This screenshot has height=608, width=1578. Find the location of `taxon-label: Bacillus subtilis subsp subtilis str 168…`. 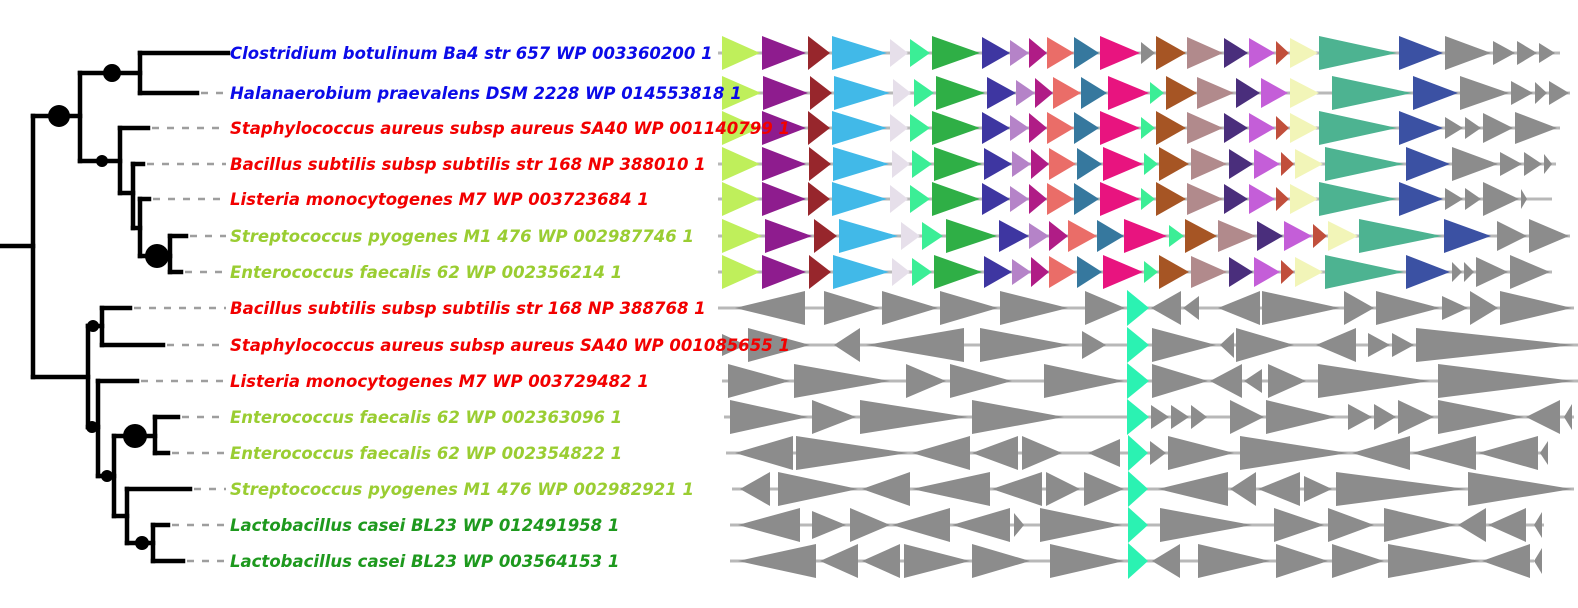

taxon-label: Bacillus subtilis subsp subtilis str 168… is located at coordinates (468, 308).